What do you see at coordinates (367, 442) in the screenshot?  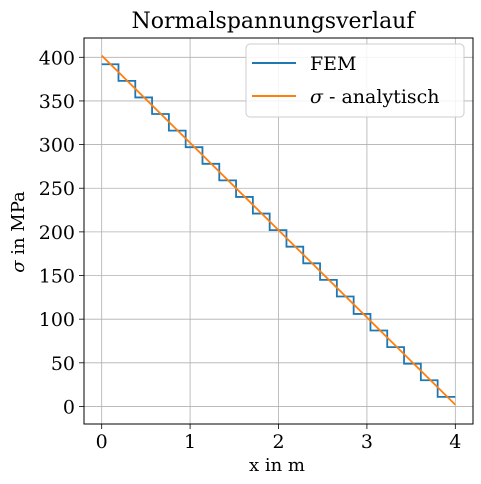 I see `x-tick-label: 3` at bounding box center [367, 442].